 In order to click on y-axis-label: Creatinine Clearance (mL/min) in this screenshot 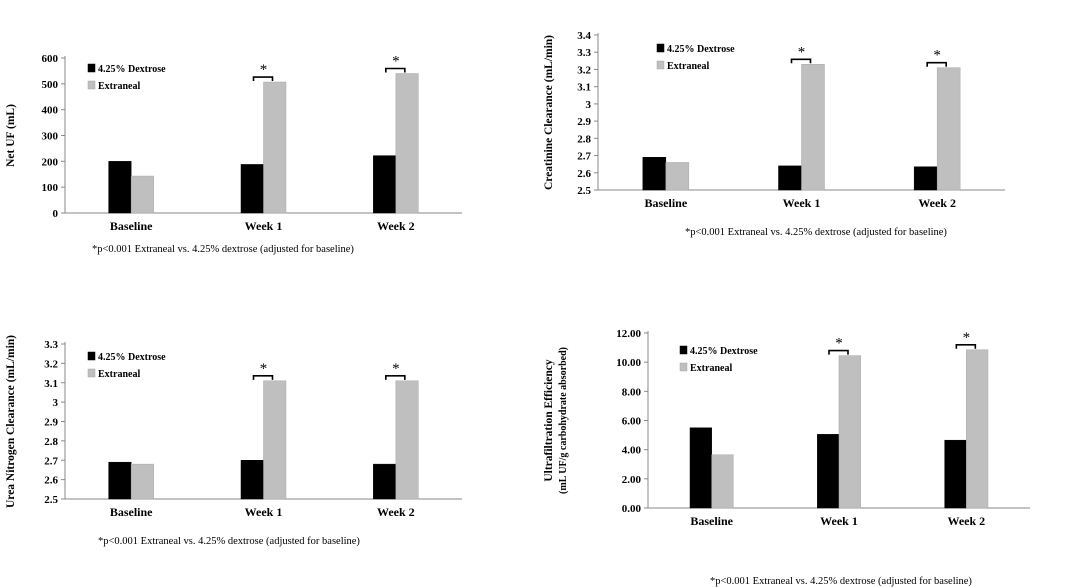, I will do `click(549, 112)`.